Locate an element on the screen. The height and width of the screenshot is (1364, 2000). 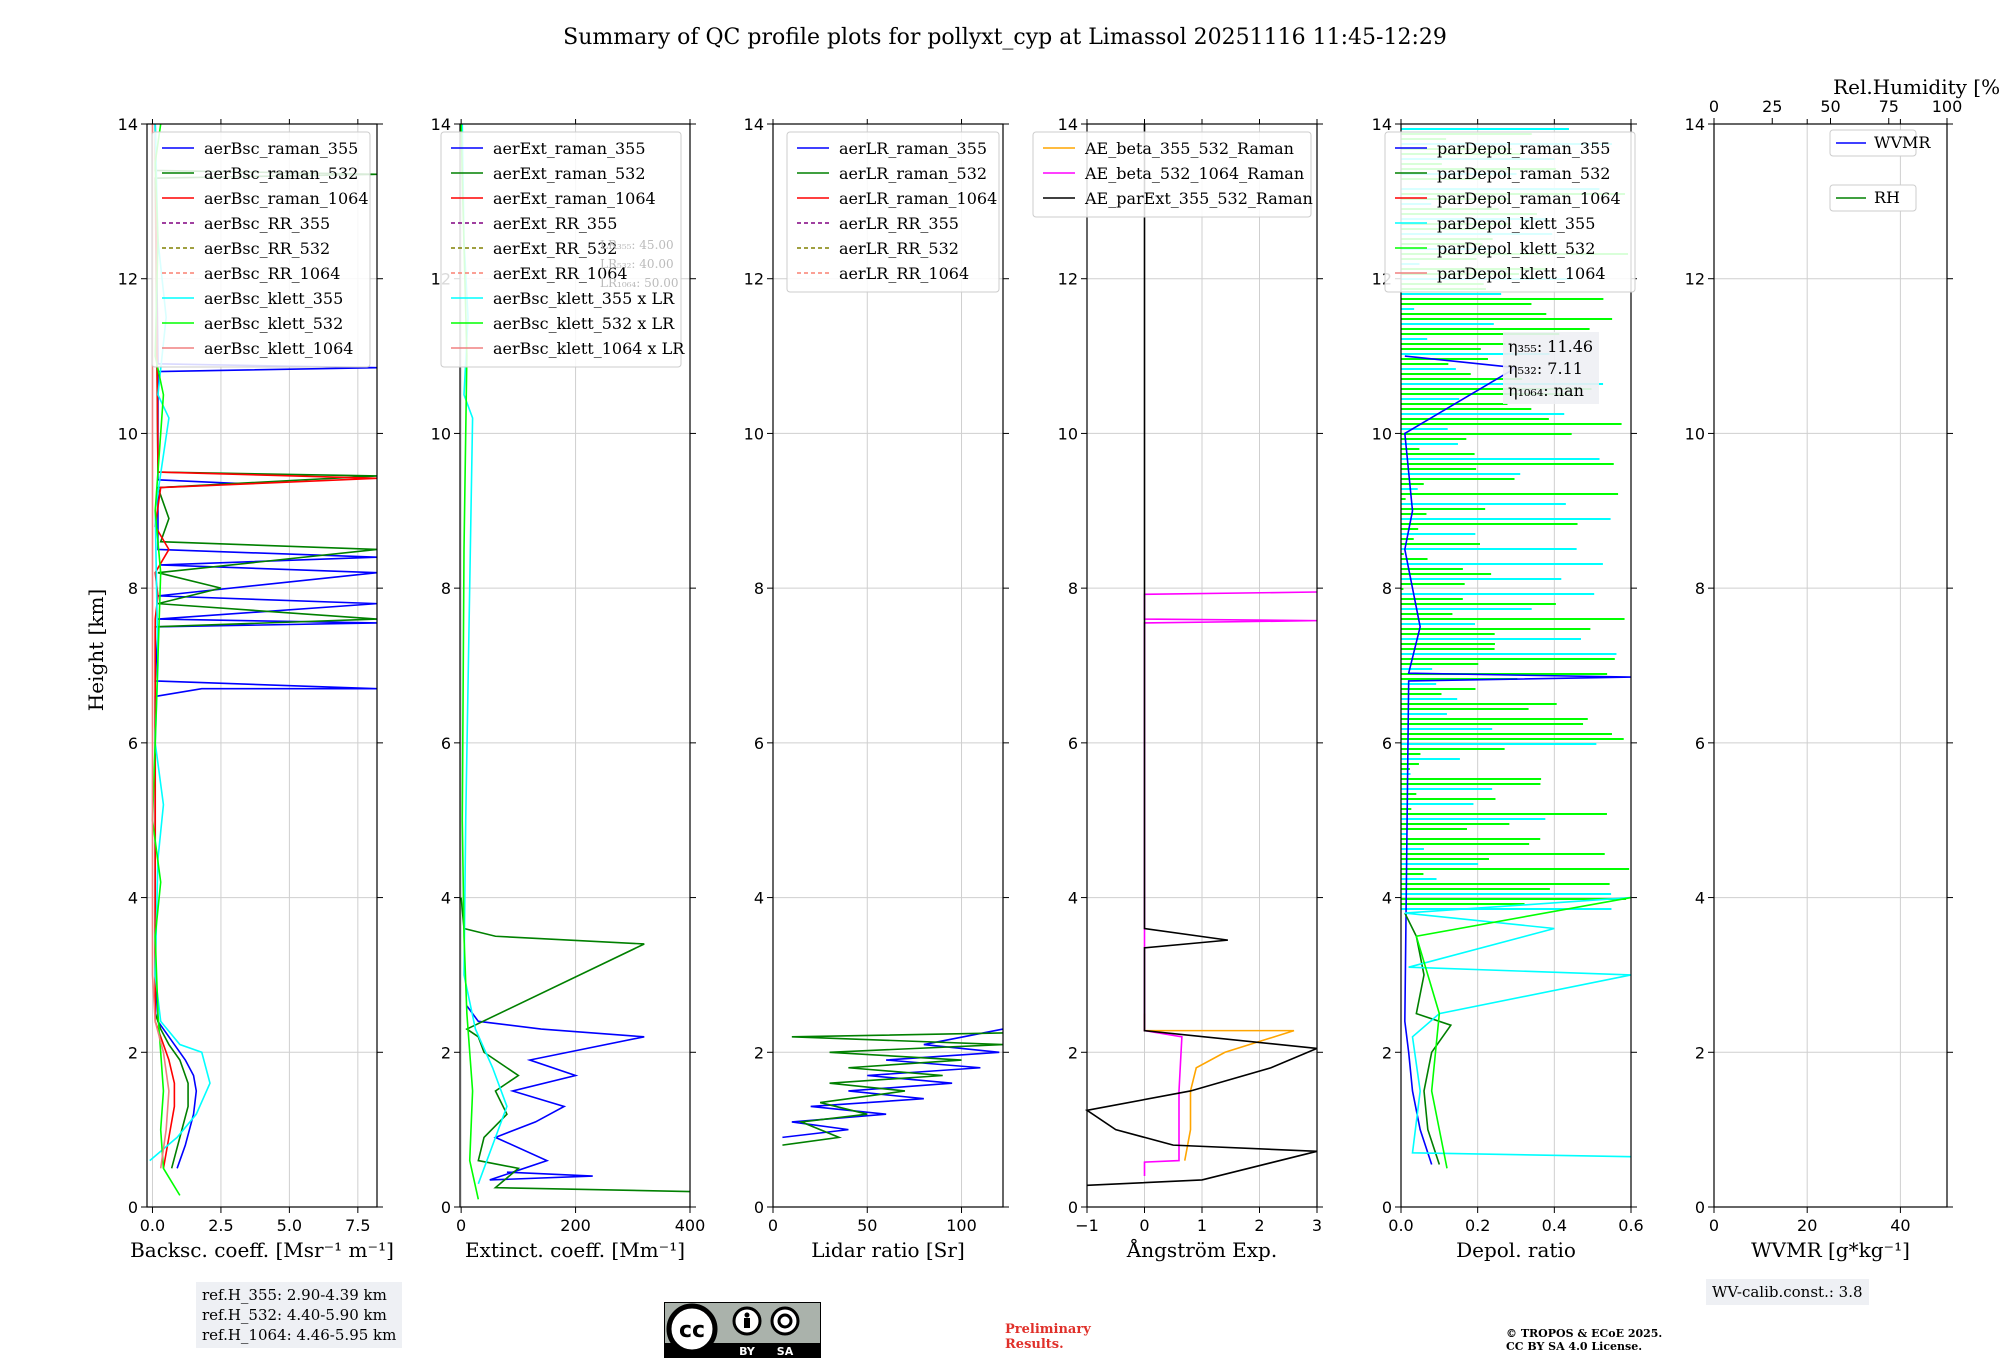
x-axis-label: Depol. ratio is located at coordinates (1516, 1250).